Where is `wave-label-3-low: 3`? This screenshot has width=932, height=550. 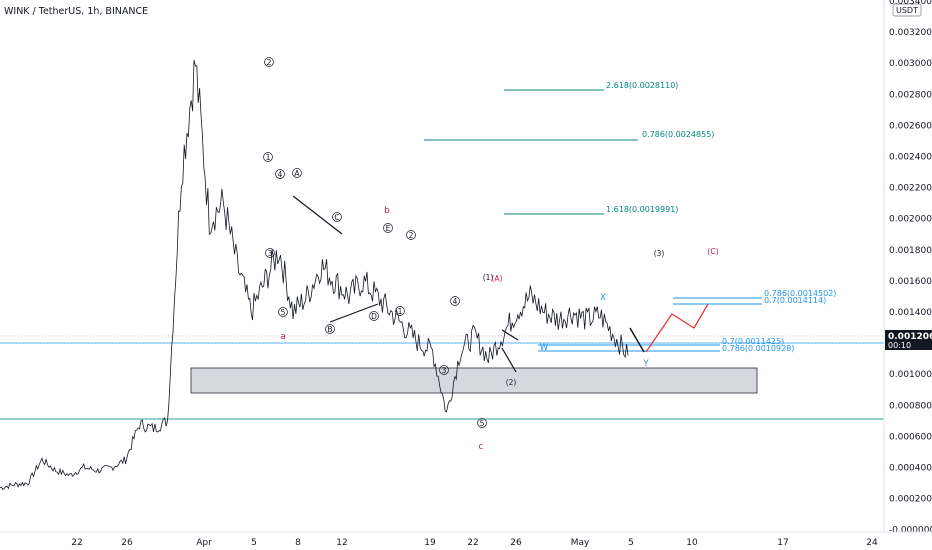 wave-label-3-low: 3 is located at coordinates (444, 370).